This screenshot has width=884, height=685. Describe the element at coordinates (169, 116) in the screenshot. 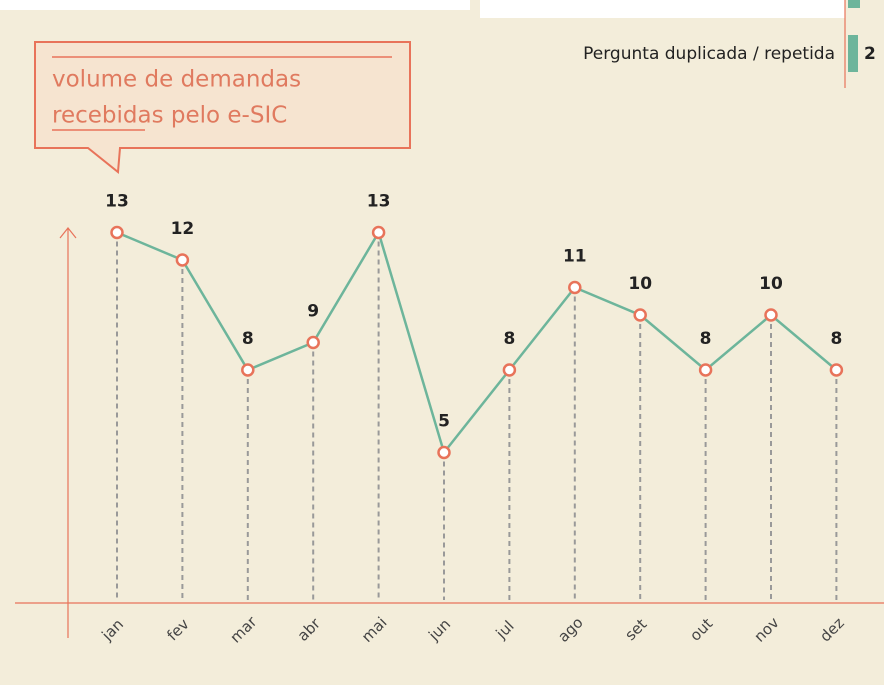

I see `chart-title: recebidas pelo e-SIC` at that location.